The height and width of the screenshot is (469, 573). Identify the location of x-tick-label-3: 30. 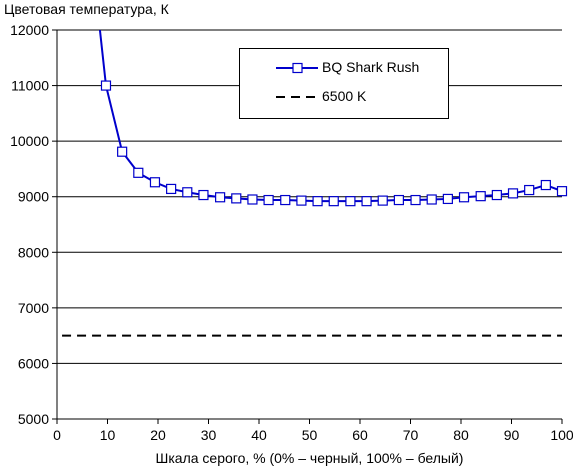
(209, 435).